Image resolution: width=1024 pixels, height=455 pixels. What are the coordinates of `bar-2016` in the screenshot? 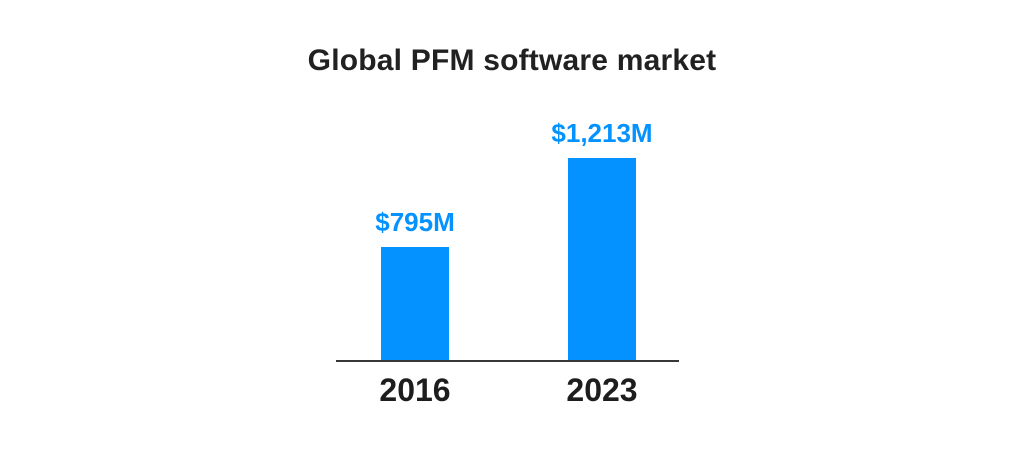 It's located at (415, 304).